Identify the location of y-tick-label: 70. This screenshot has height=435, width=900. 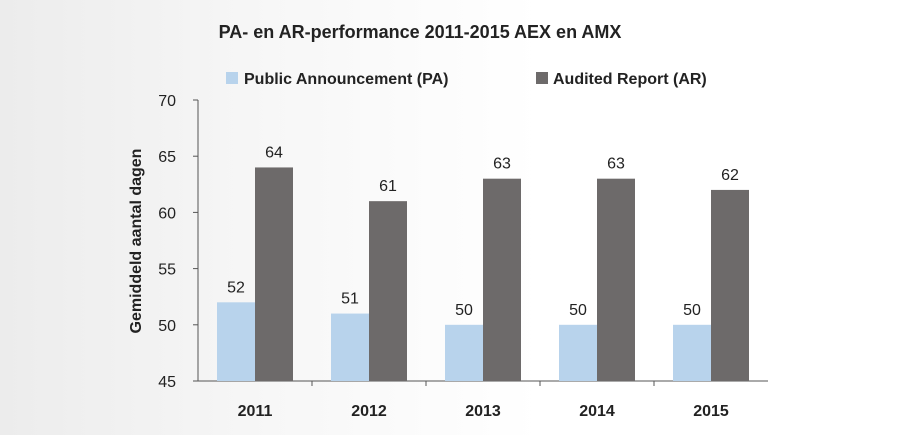
(167, 101).